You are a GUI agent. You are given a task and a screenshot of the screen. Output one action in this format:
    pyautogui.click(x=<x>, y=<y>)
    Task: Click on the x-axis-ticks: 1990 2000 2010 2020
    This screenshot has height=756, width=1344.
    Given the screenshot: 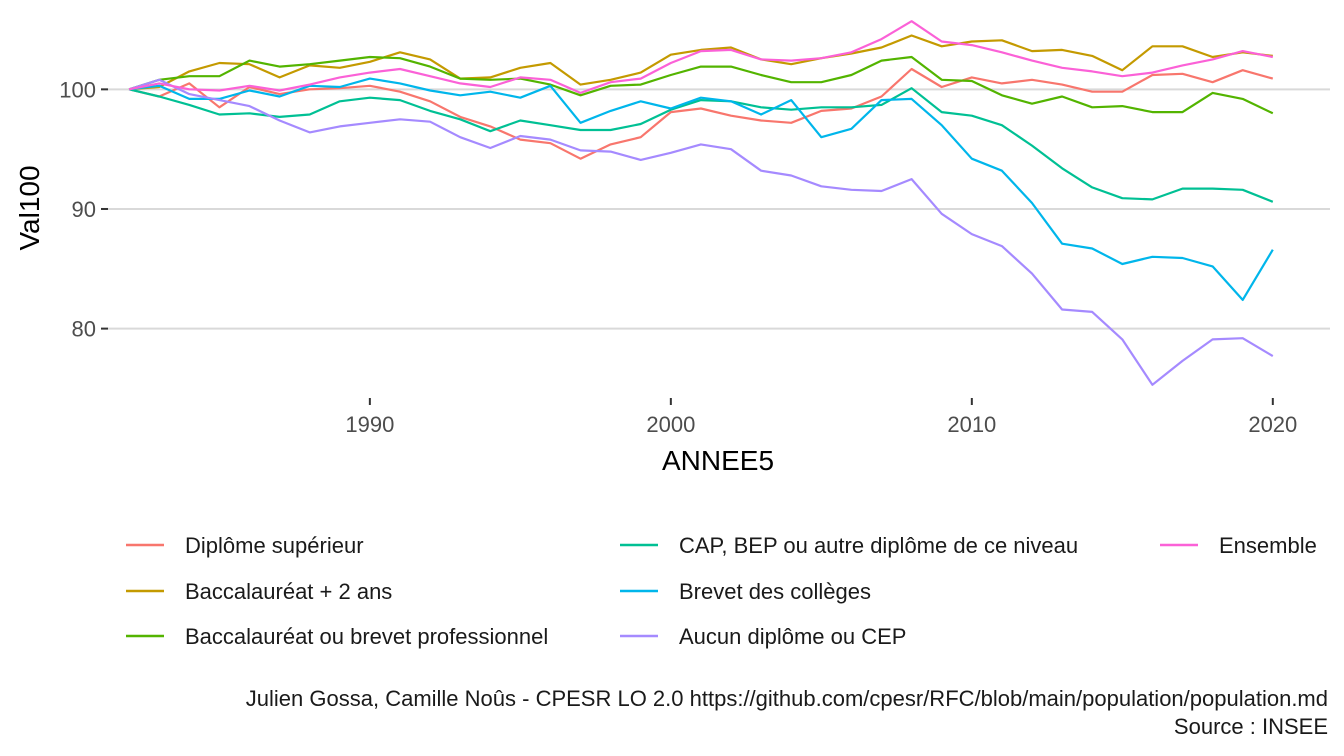 What is the action you would take?
    pyautogui.click(x=821, y=417)
    